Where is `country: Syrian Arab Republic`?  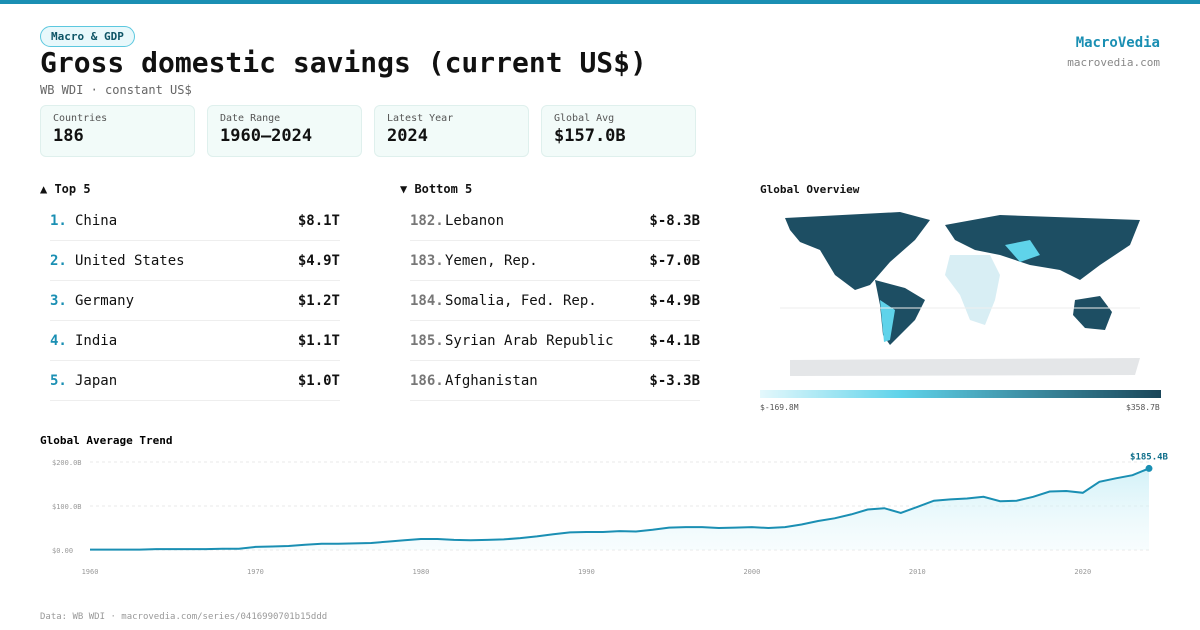 country: Syrian Arab Republic is located at coordinates (529, 340).